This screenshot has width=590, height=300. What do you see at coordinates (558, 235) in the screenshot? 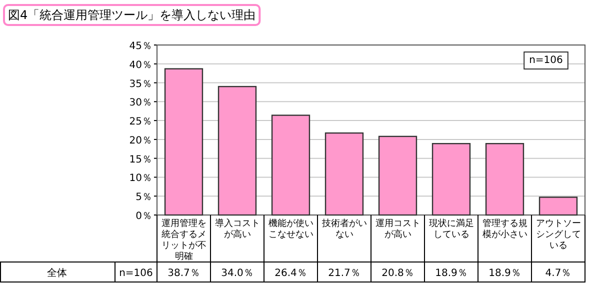
I see `x-tick-label: アウトソーシングしている` at bounding box center [558, 235].